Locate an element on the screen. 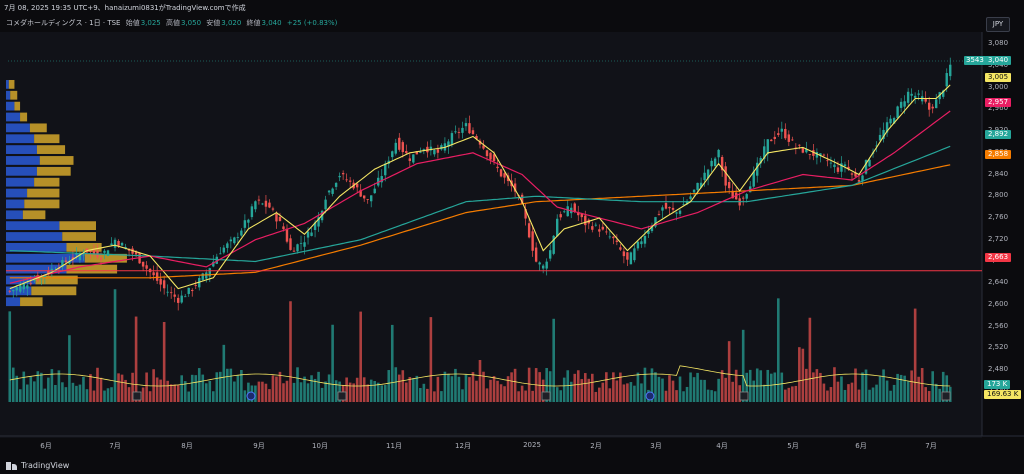  tradingview-brand: TradingView is located at coordinates (37, 465).